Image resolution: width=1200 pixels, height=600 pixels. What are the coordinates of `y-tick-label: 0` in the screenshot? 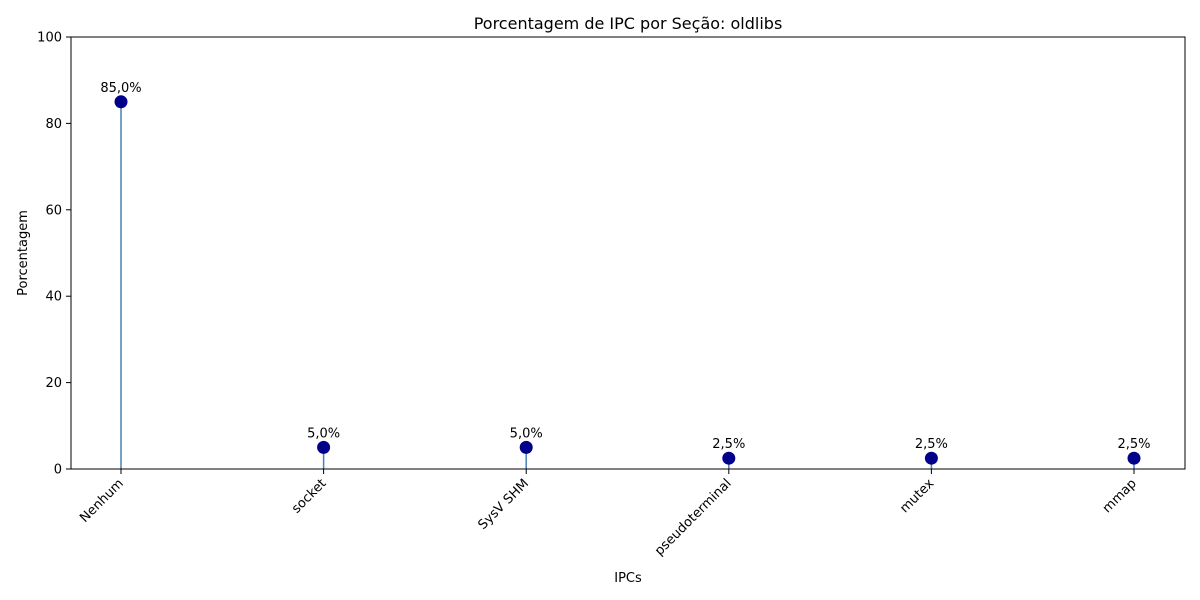 It's located at (58, 470).